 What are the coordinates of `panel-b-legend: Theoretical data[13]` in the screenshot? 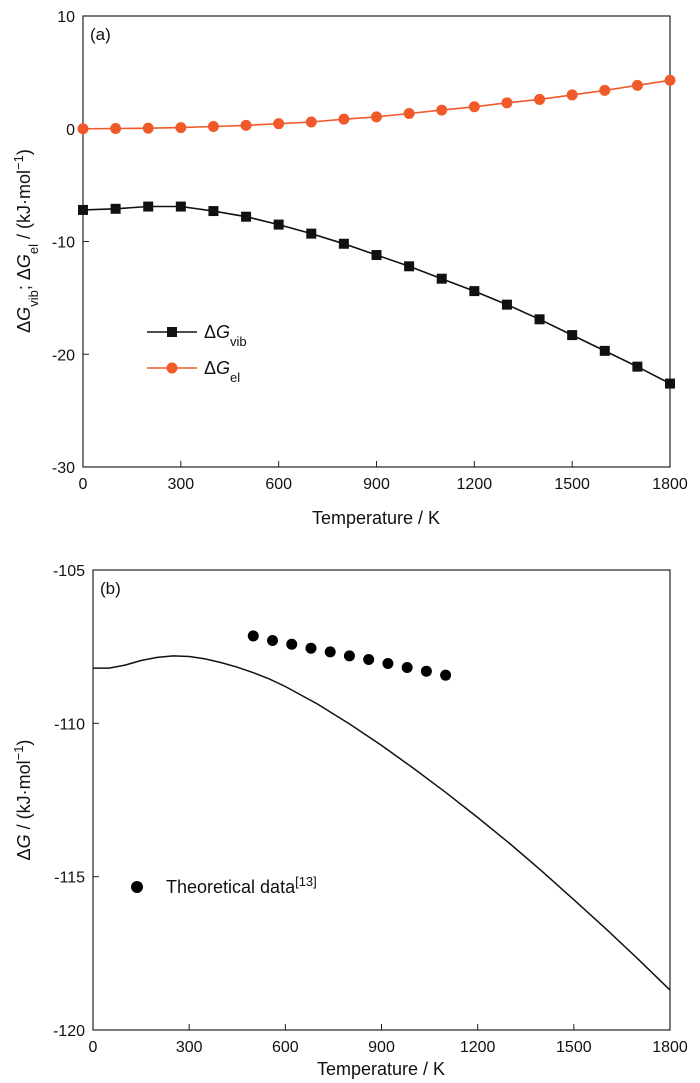 It's located at (224, 886).